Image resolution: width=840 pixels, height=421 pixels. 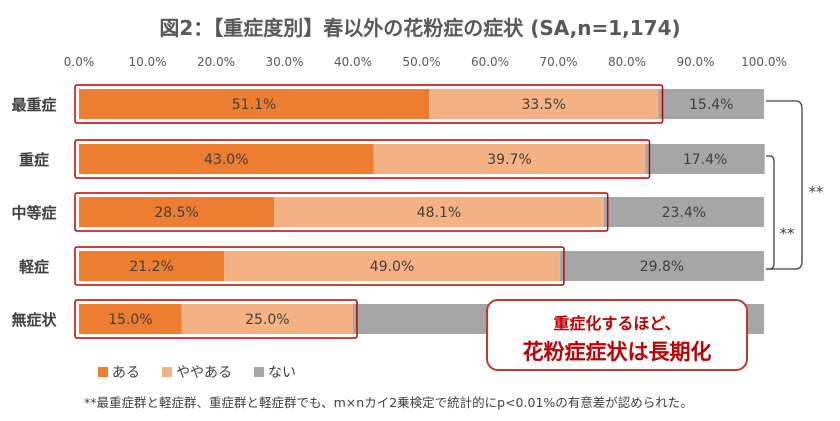 What do you see at coordinates (34, 160) in the screenshot?
I see `category-label: 重症` at bounding box center [34, 160].